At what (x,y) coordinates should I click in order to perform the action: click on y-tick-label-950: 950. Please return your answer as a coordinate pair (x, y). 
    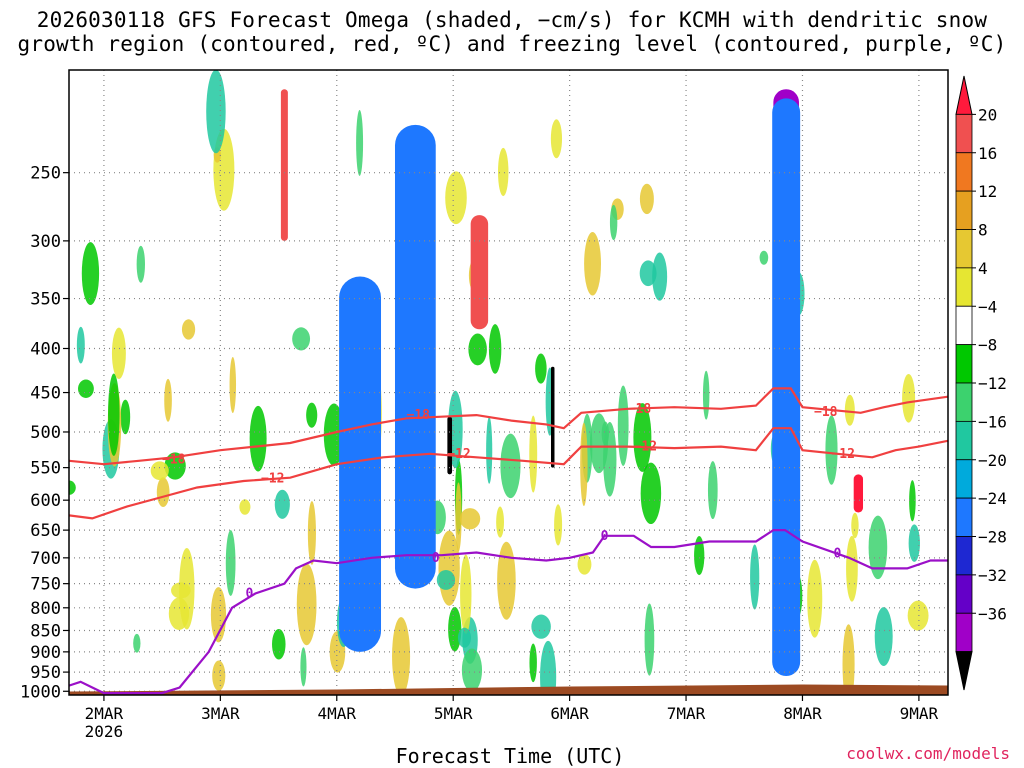
    Looking at the image, I should click on (45, 673).